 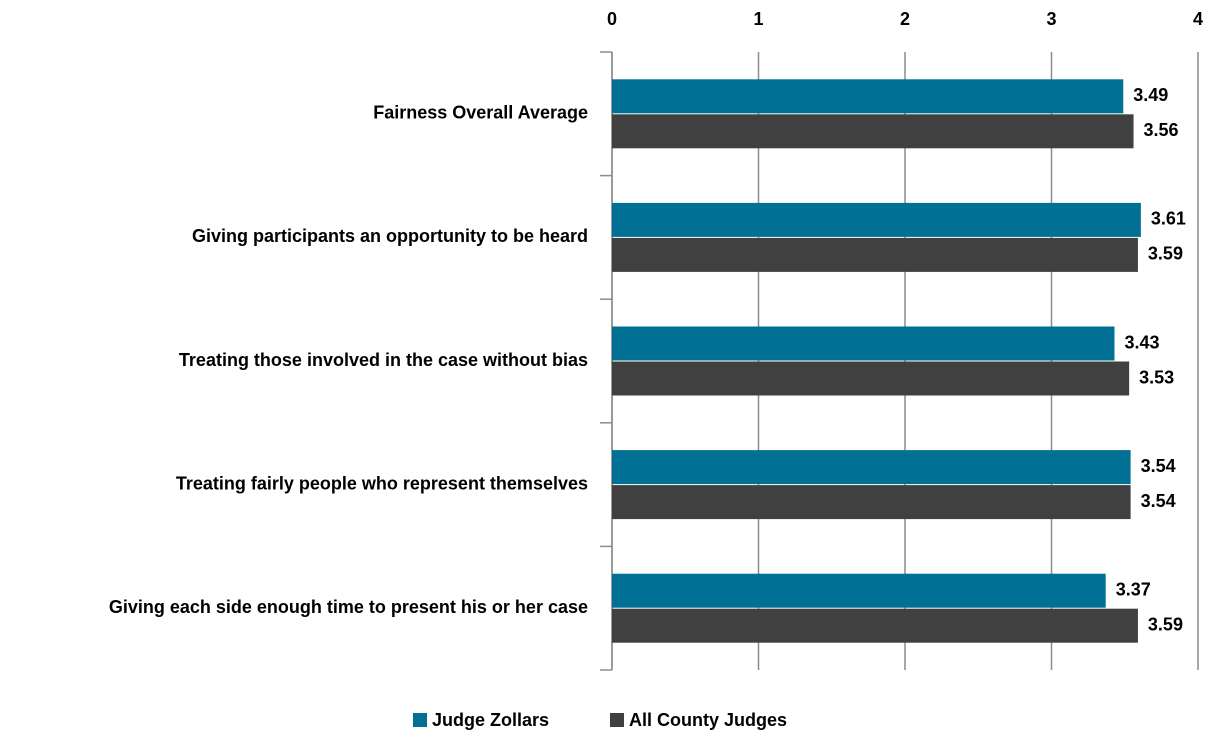 I want to click on x-tick-label: 3, so click(x=1051, y=19).